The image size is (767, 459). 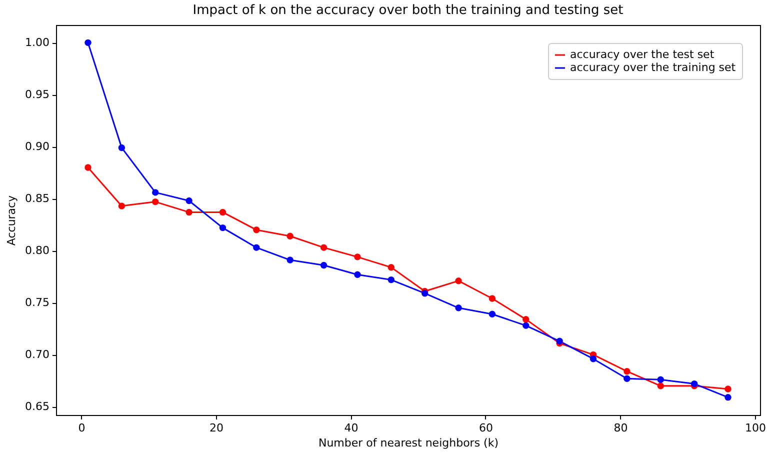 I want to click on x-tick-label: 60, so click(x=485, y=428).